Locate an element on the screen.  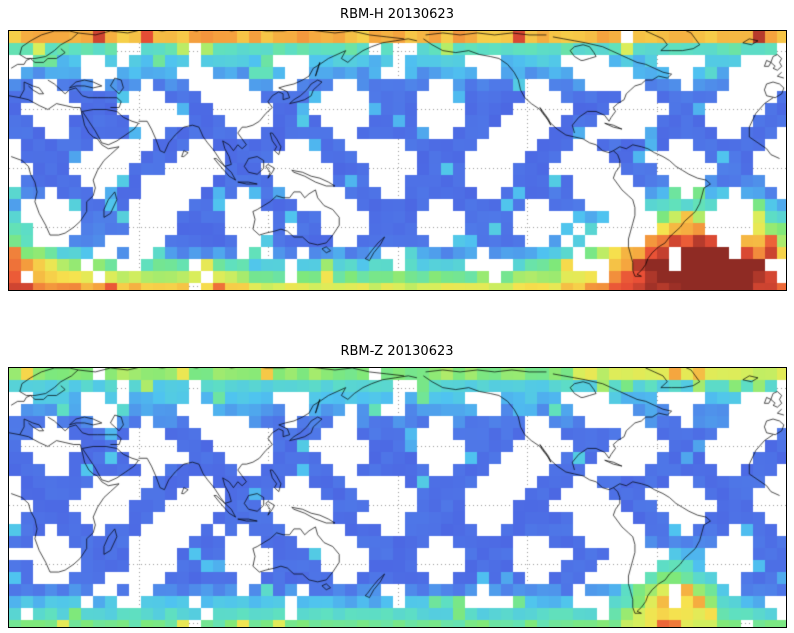
panel-1-title: RBM-H 20130623 is located at coordinates (397, 14).